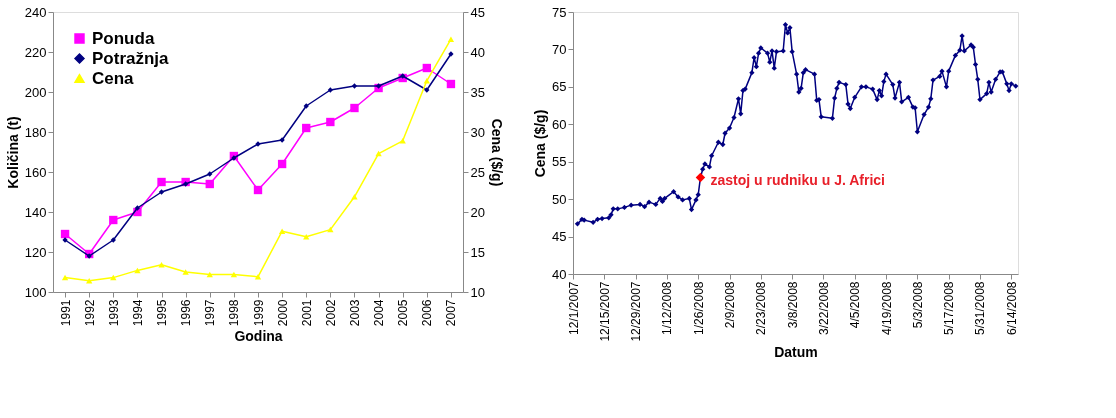 This screenshot has height=418, width=1116. What do you see at coordinates (210, 313) in the screenshot?
I see `x-tick-label: 1997` at bounding box center [210, 313].